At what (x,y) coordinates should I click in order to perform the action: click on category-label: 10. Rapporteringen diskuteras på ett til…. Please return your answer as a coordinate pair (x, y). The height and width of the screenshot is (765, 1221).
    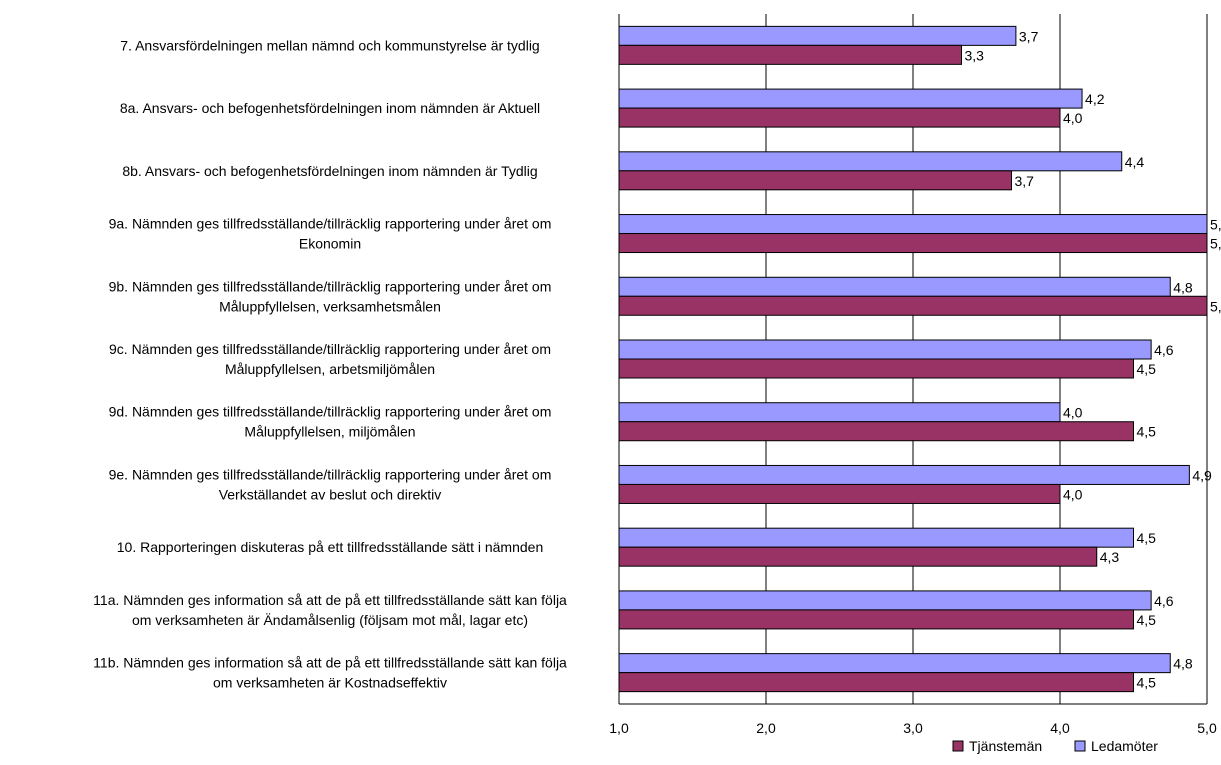
    Looking at the image, I should click on (330, 547).